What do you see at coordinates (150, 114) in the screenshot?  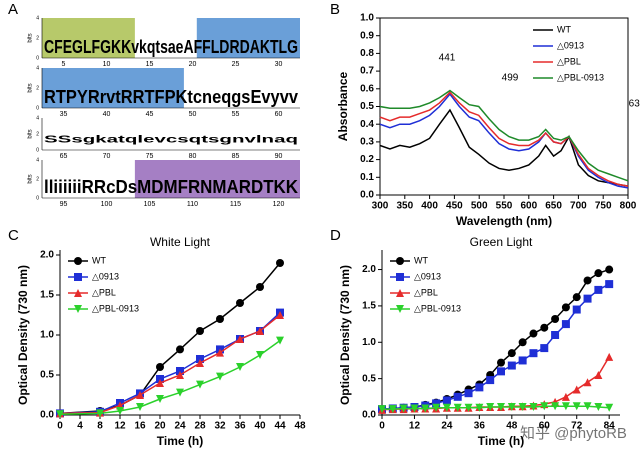 I see `logo-position-tick: 45` at bounding box center [150, 114].